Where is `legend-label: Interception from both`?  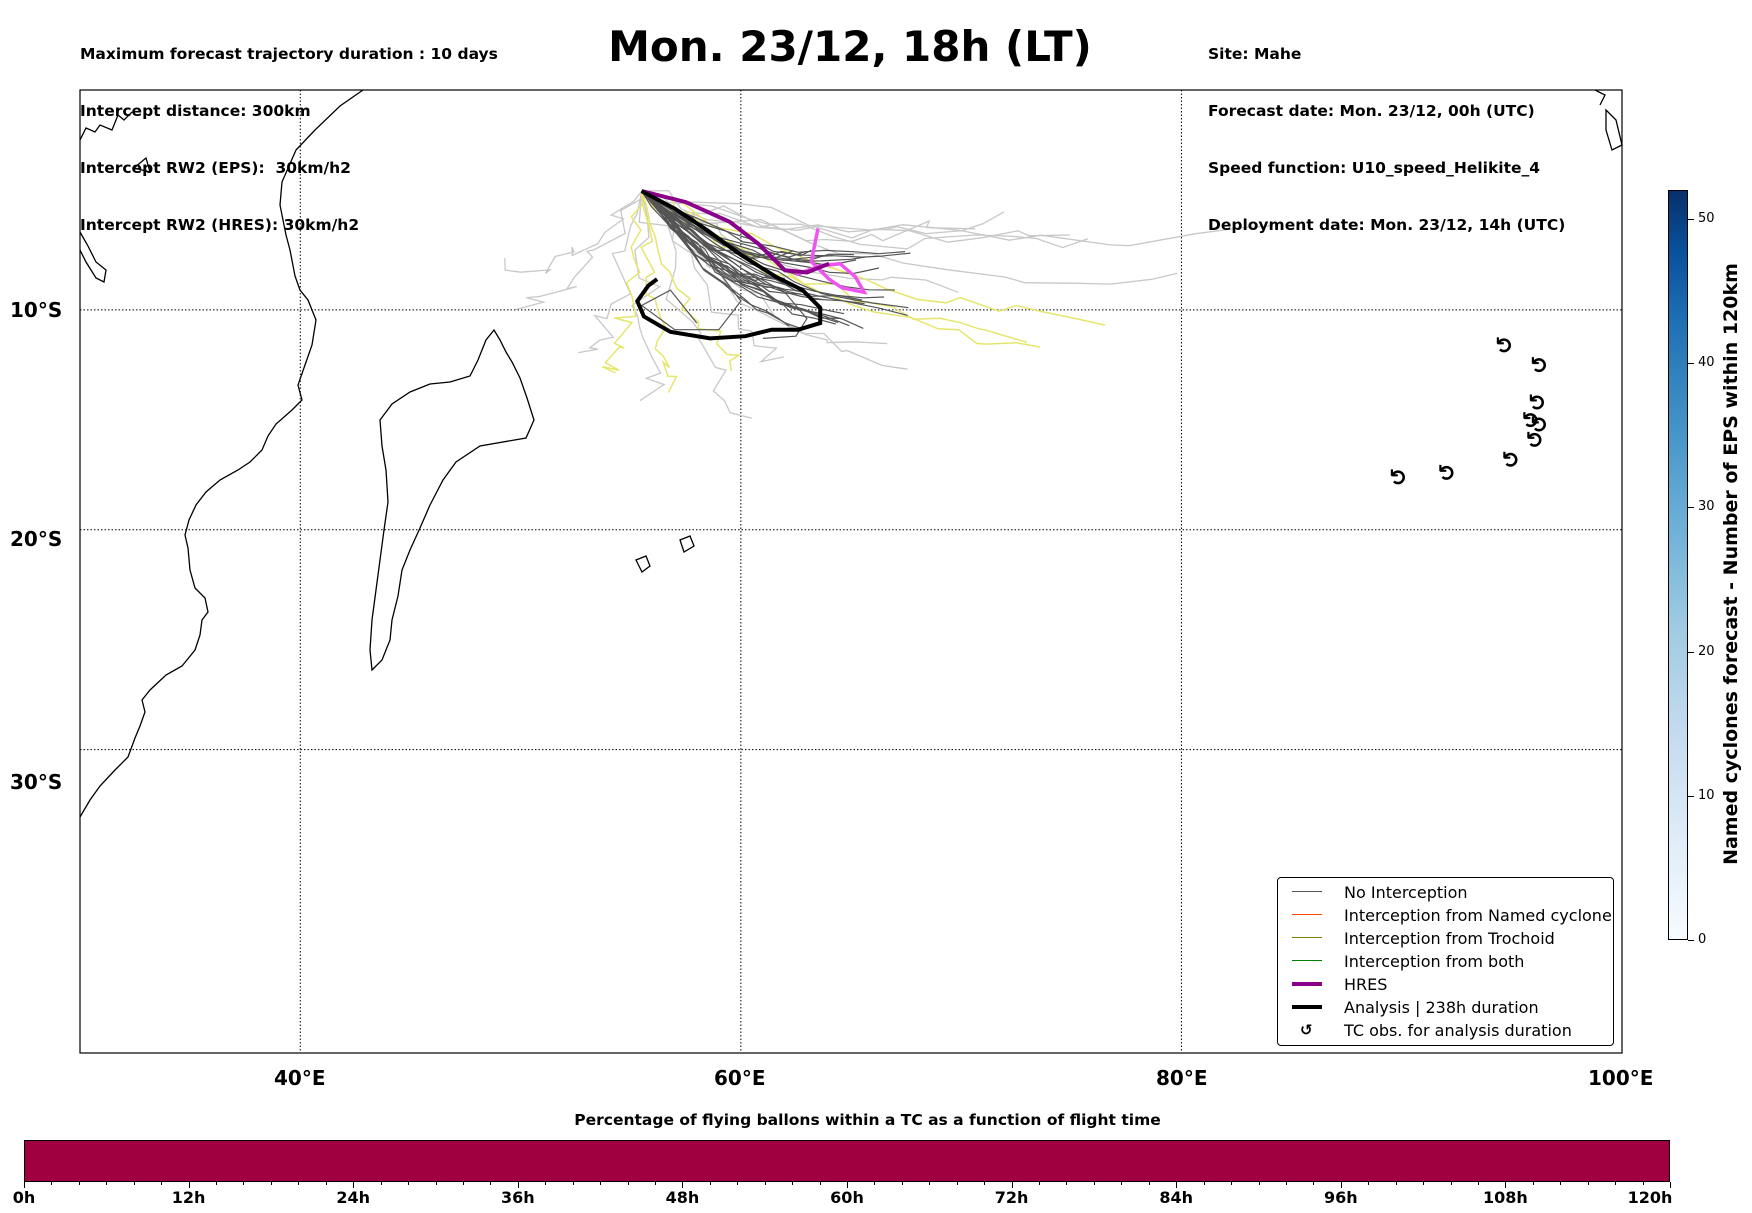
legend-label: Interception from both is located at coordinates (1434, 961).